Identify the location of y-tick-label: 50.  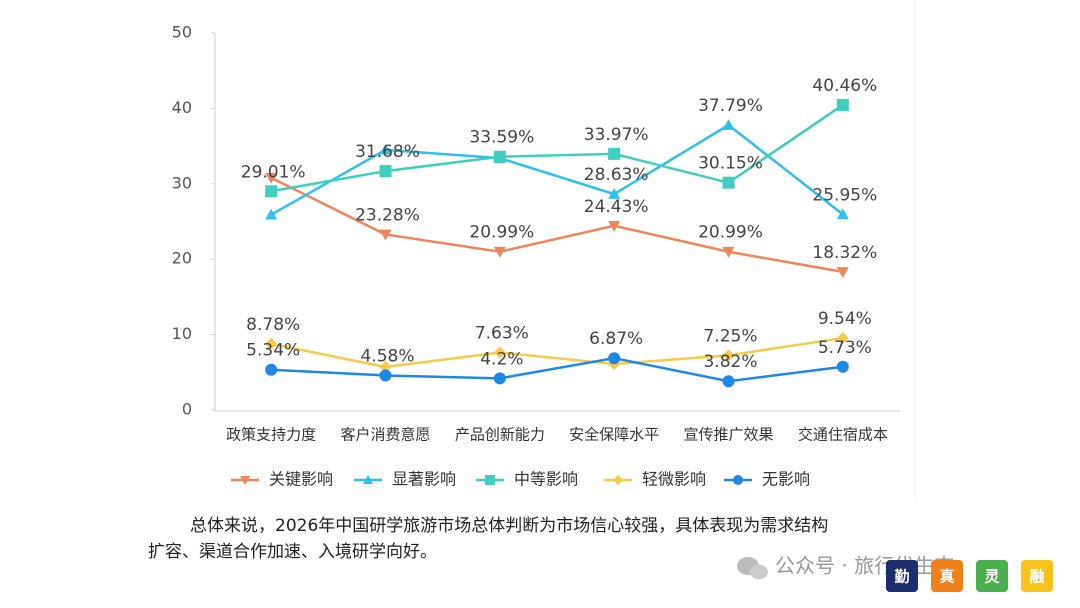
(182, 32).